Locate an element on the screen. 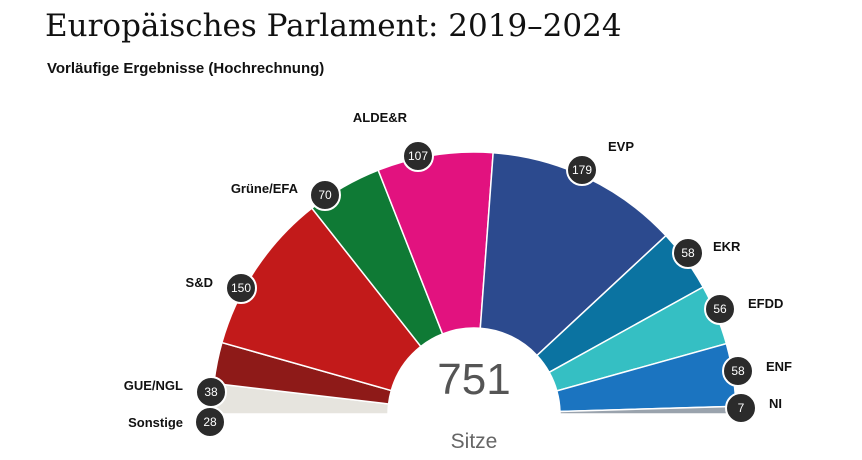  party-label-alde-r: ALDE&R is located at coordinates (380, 117).